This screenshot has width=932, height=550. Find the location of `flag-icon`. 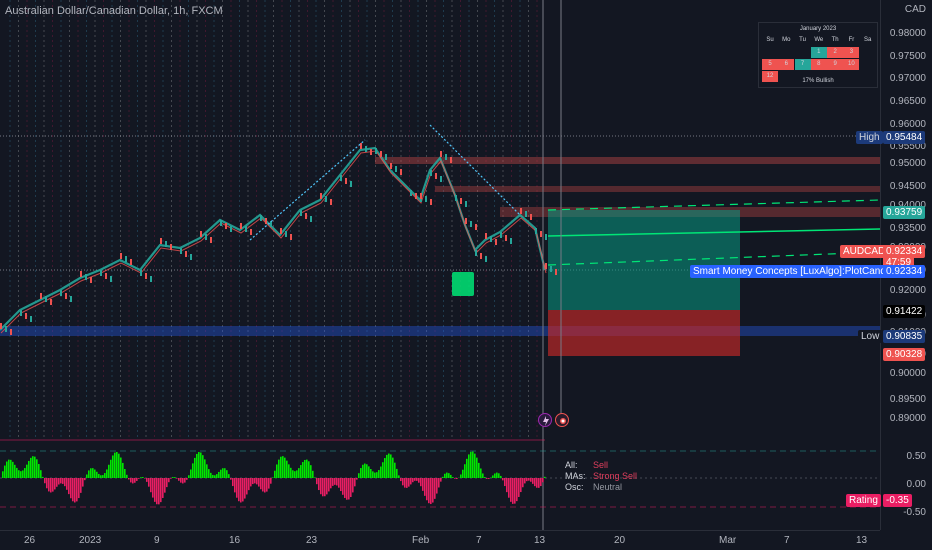

flag-icon is located at coordinates (562, 420).